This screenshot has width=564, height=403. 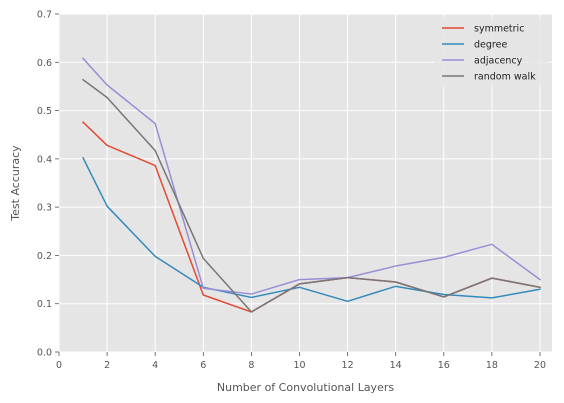 What do you see at coordinates (155, 365) in the screenshot?
I see `x-tick-label: 4` at bounding box center [155, 365].